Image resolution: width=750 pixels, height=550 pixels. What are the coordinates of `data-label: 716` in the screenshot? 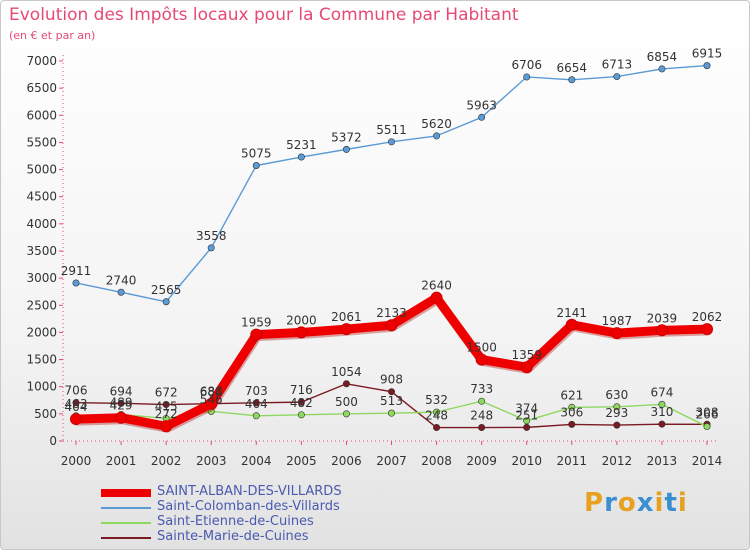 It's located at (301, 390).